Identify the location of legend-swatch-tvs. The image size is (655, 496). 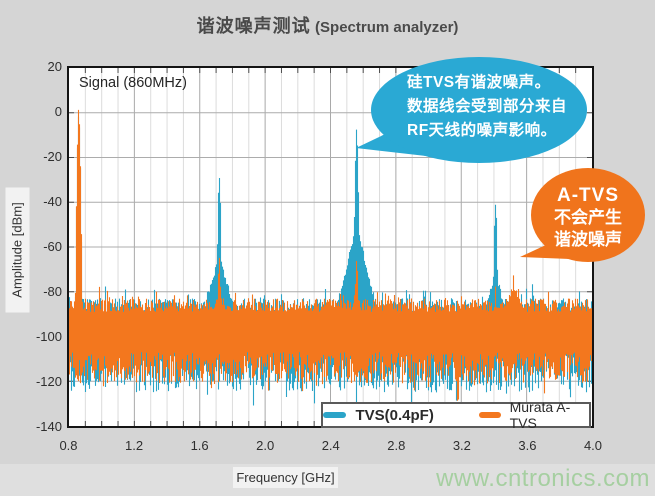
(489, 415).